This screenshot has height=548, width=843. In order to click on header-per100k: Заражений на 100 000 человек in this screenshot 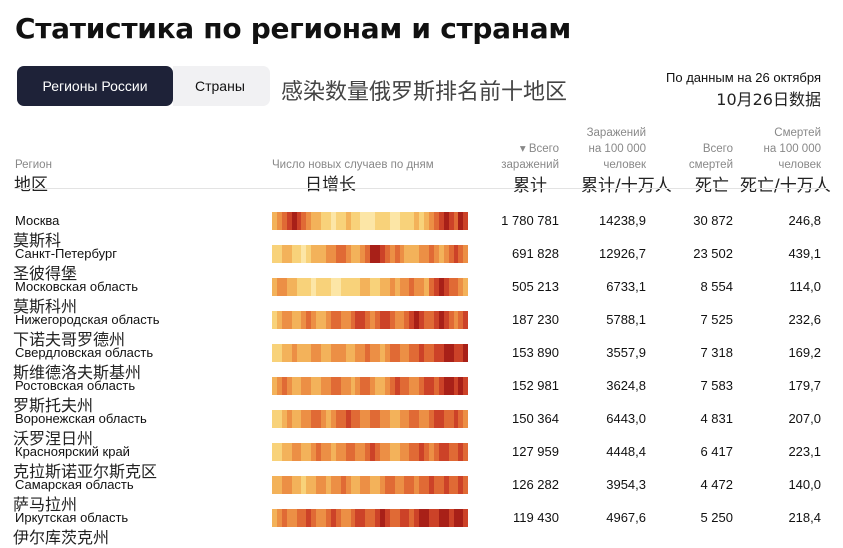, I will do `click(616, 149)`.